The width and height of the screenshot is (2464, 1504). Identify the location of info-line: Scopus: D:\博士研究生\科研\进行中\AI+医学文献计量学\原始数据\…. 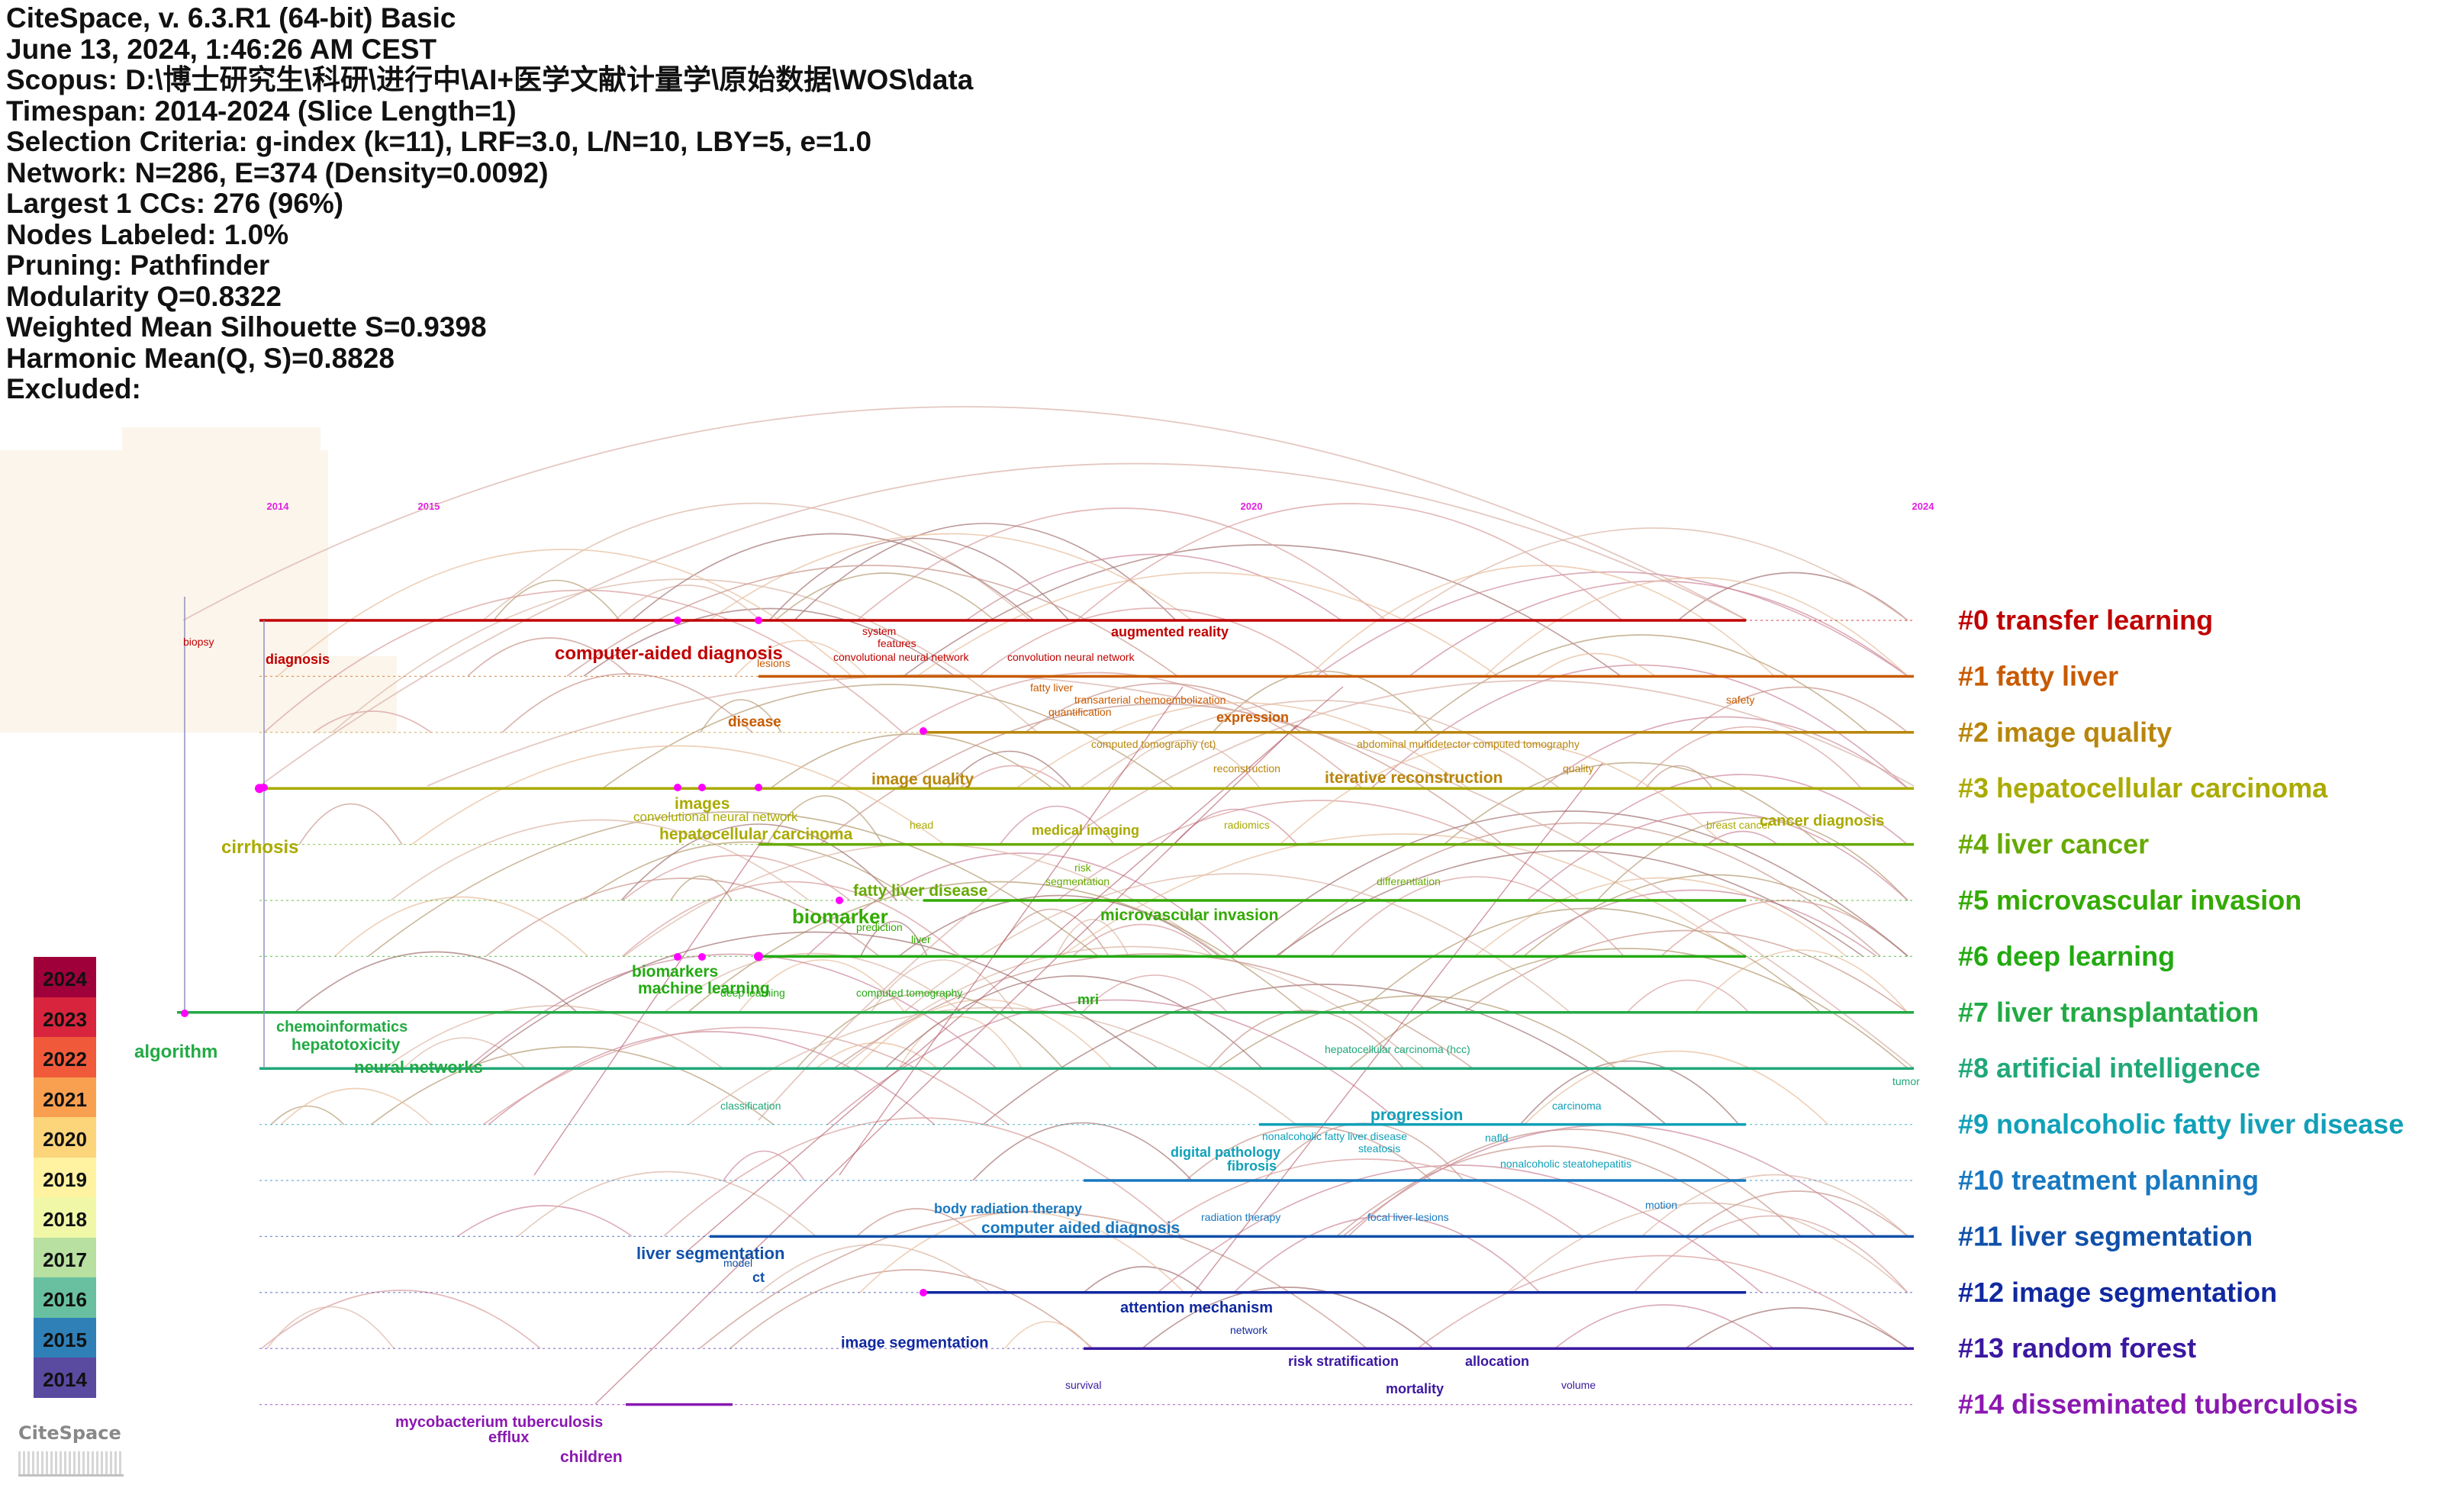
(490, 79).